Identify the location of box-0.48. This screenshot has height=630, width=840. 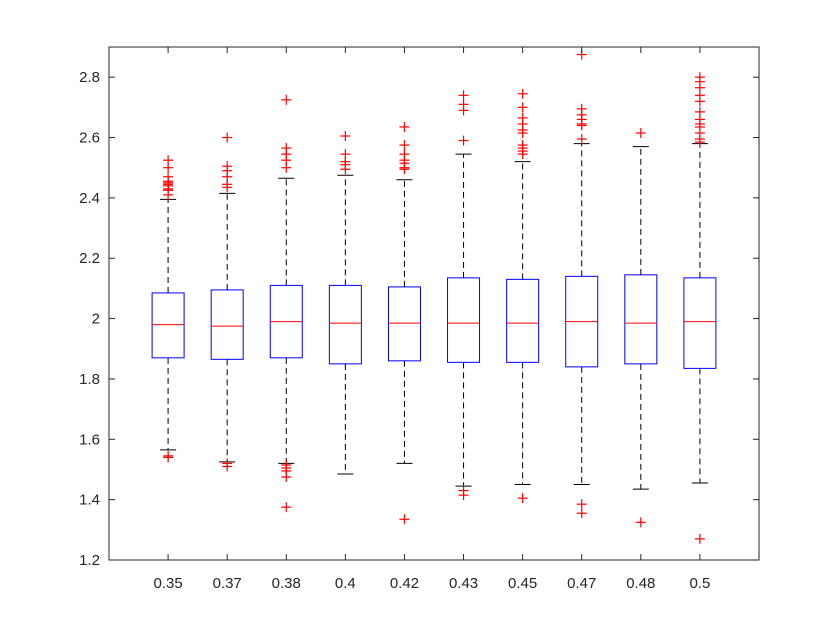
(641, 328).